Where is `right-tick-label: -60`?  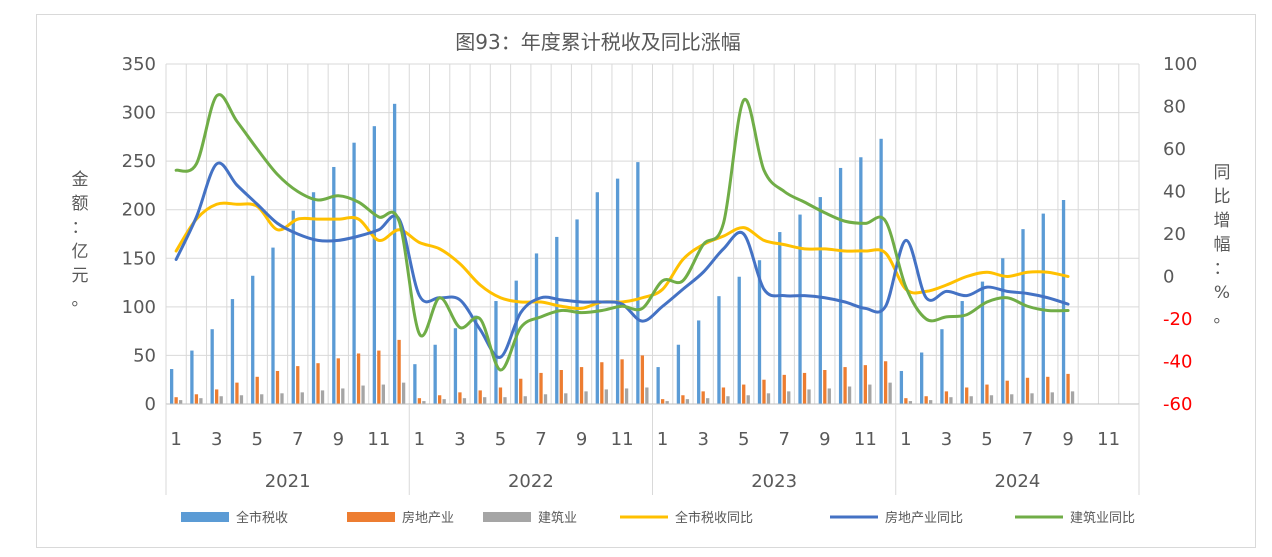
right-tick-label: -60 is located at coordinates (1177, 404).